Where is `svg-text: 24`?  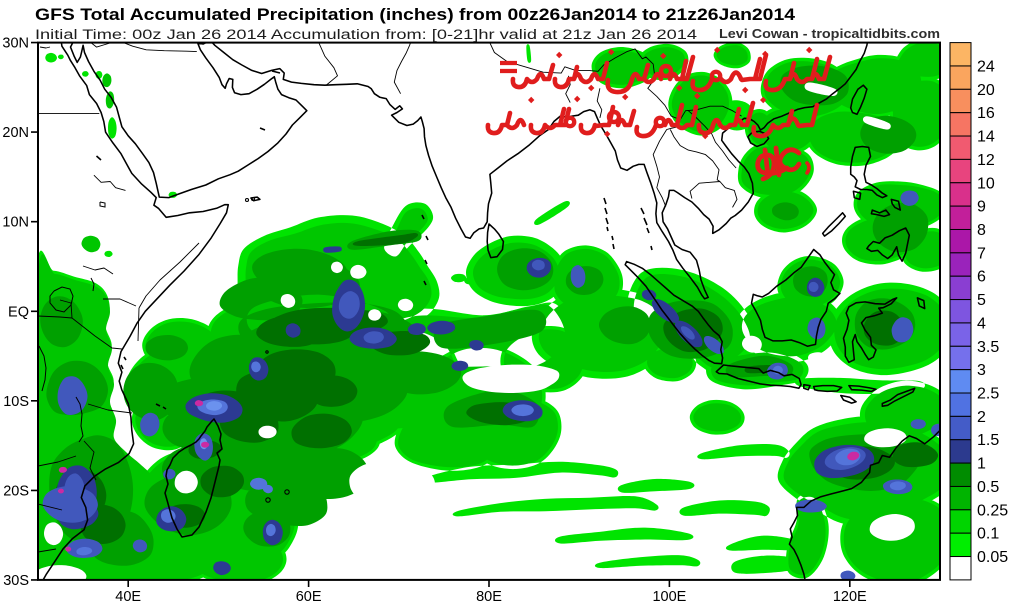 svg-text: 24 is located at coordinates (986, 67).